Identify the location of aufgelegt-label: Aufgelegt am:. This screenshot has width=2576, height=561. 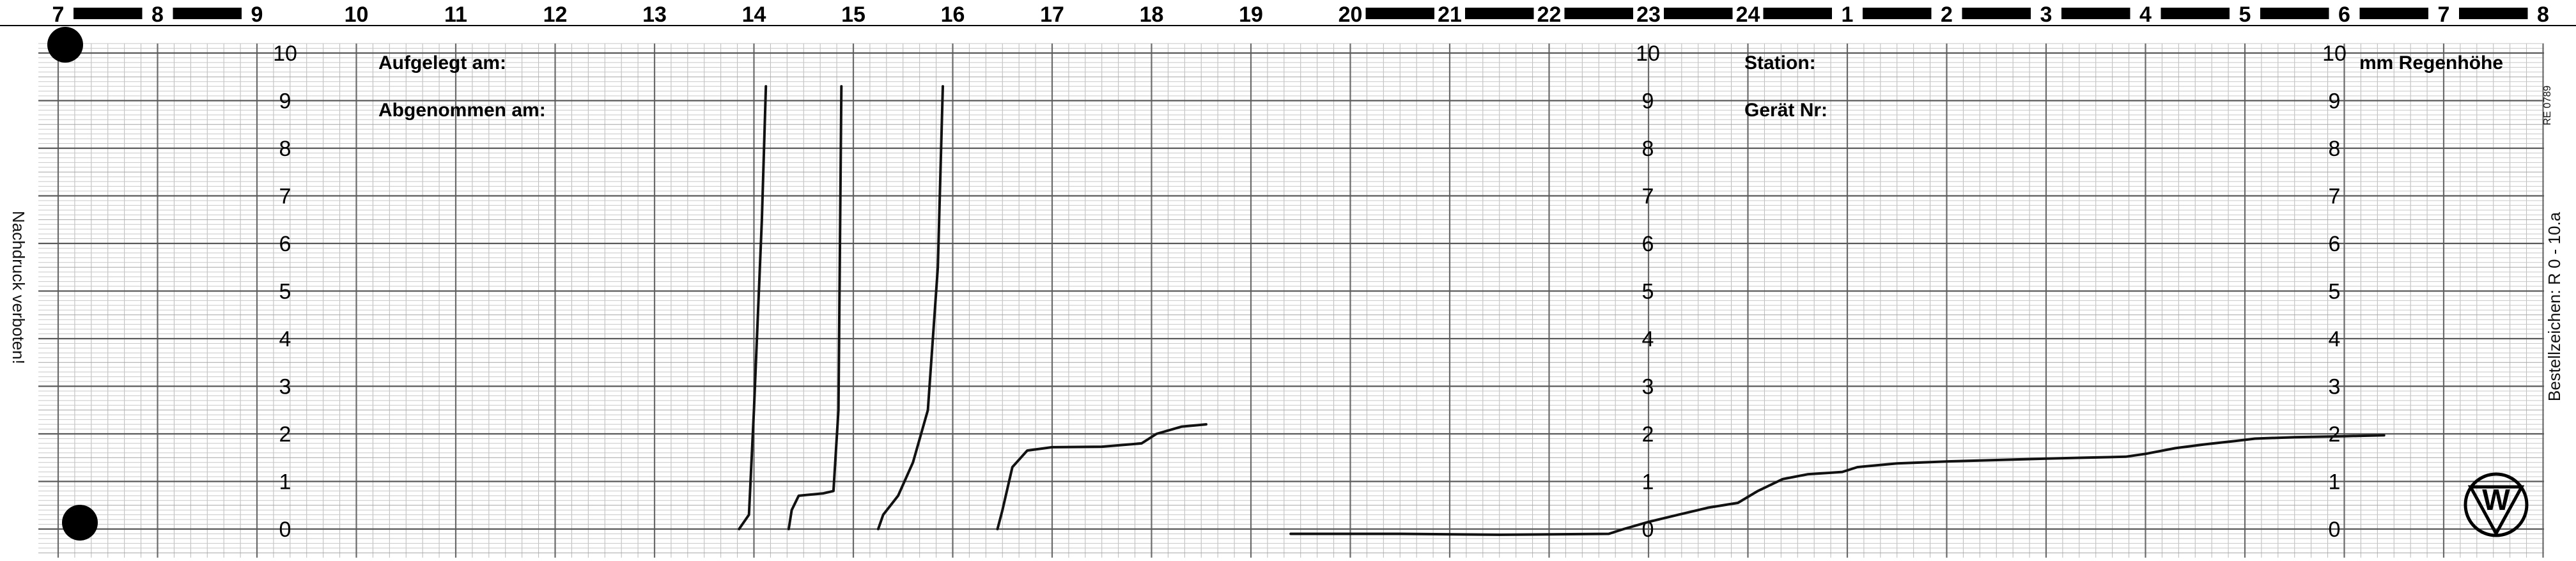
(442, 62).